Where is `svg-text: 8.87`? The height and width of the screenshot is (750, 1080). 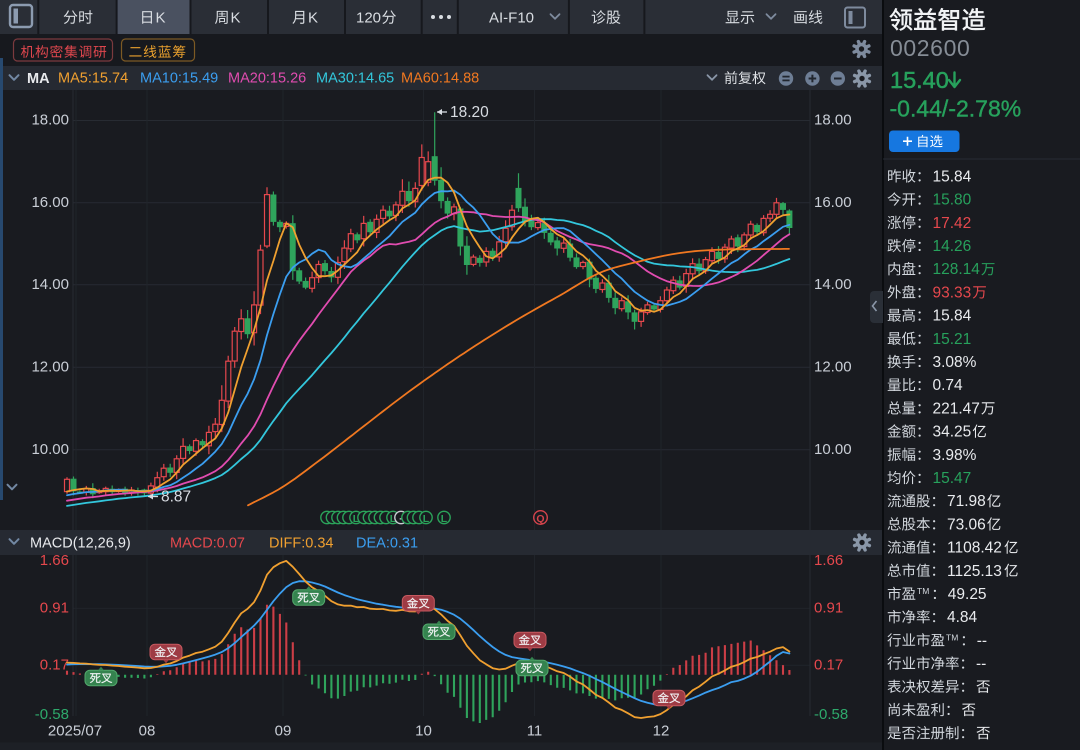 svg-text: 8.87 is located at coordinates (176, 496).